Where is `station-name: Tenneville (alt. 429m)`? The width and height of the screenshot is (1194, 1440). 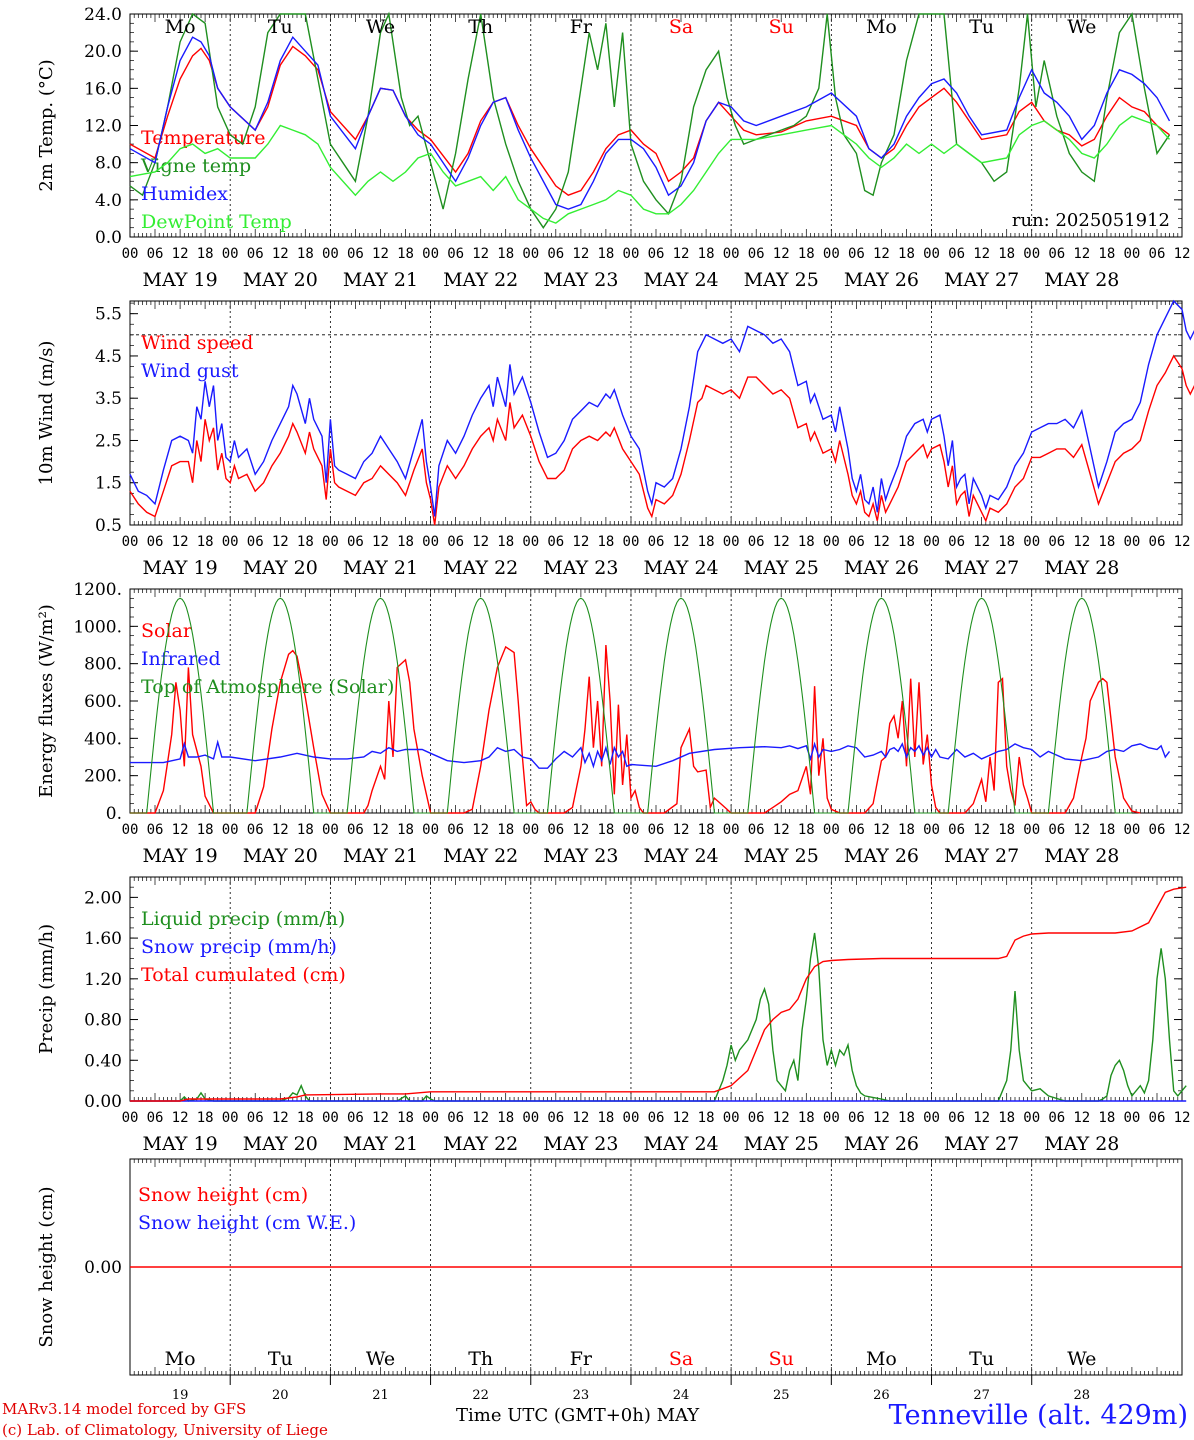 station-name: Tenneville (alt. 429m) is located at coordinates (1038, 1415).